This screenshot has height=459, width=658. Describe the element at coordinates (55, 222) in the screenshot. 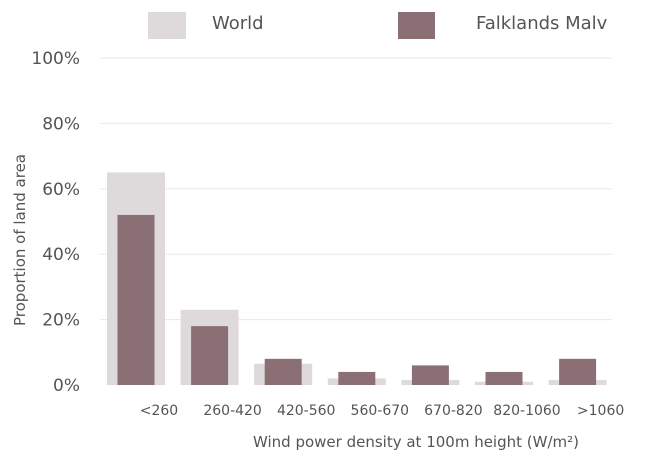

I see `y-axis-ticks: 0% 20% 40% 60% 80% 100%` at that location.